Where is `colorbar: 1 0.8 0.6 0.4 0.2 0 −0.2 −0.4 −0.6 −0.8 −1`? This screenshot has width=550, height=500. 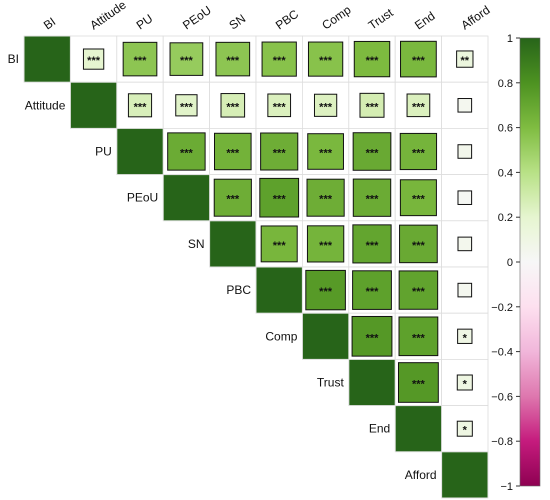 colorbar: 1 0.8 0.6 0.4 0.2 0 −0.2 −0.4 −0.6 −0.8 −1 is located at coordinates (516, 263).